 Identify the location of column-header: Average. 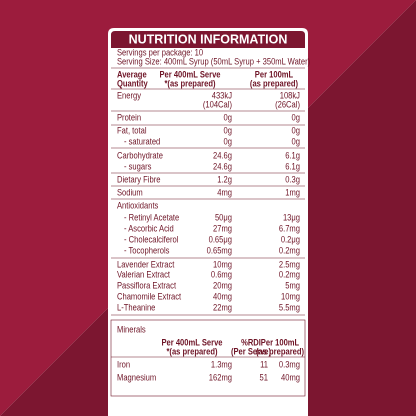
(132, 74).